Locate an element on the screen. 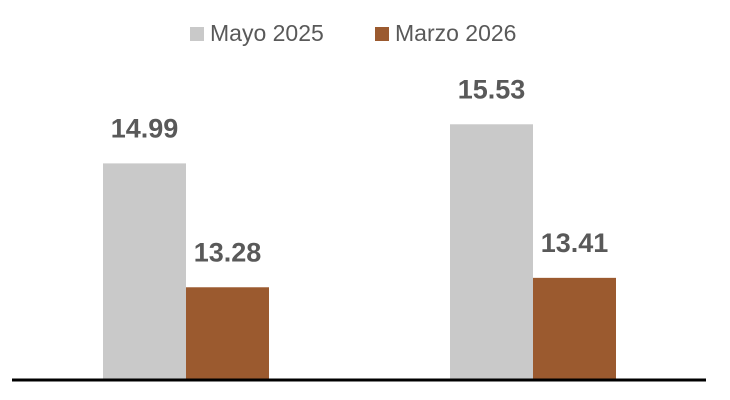  value-label: 15.53 is located at coordinates (492, 89).